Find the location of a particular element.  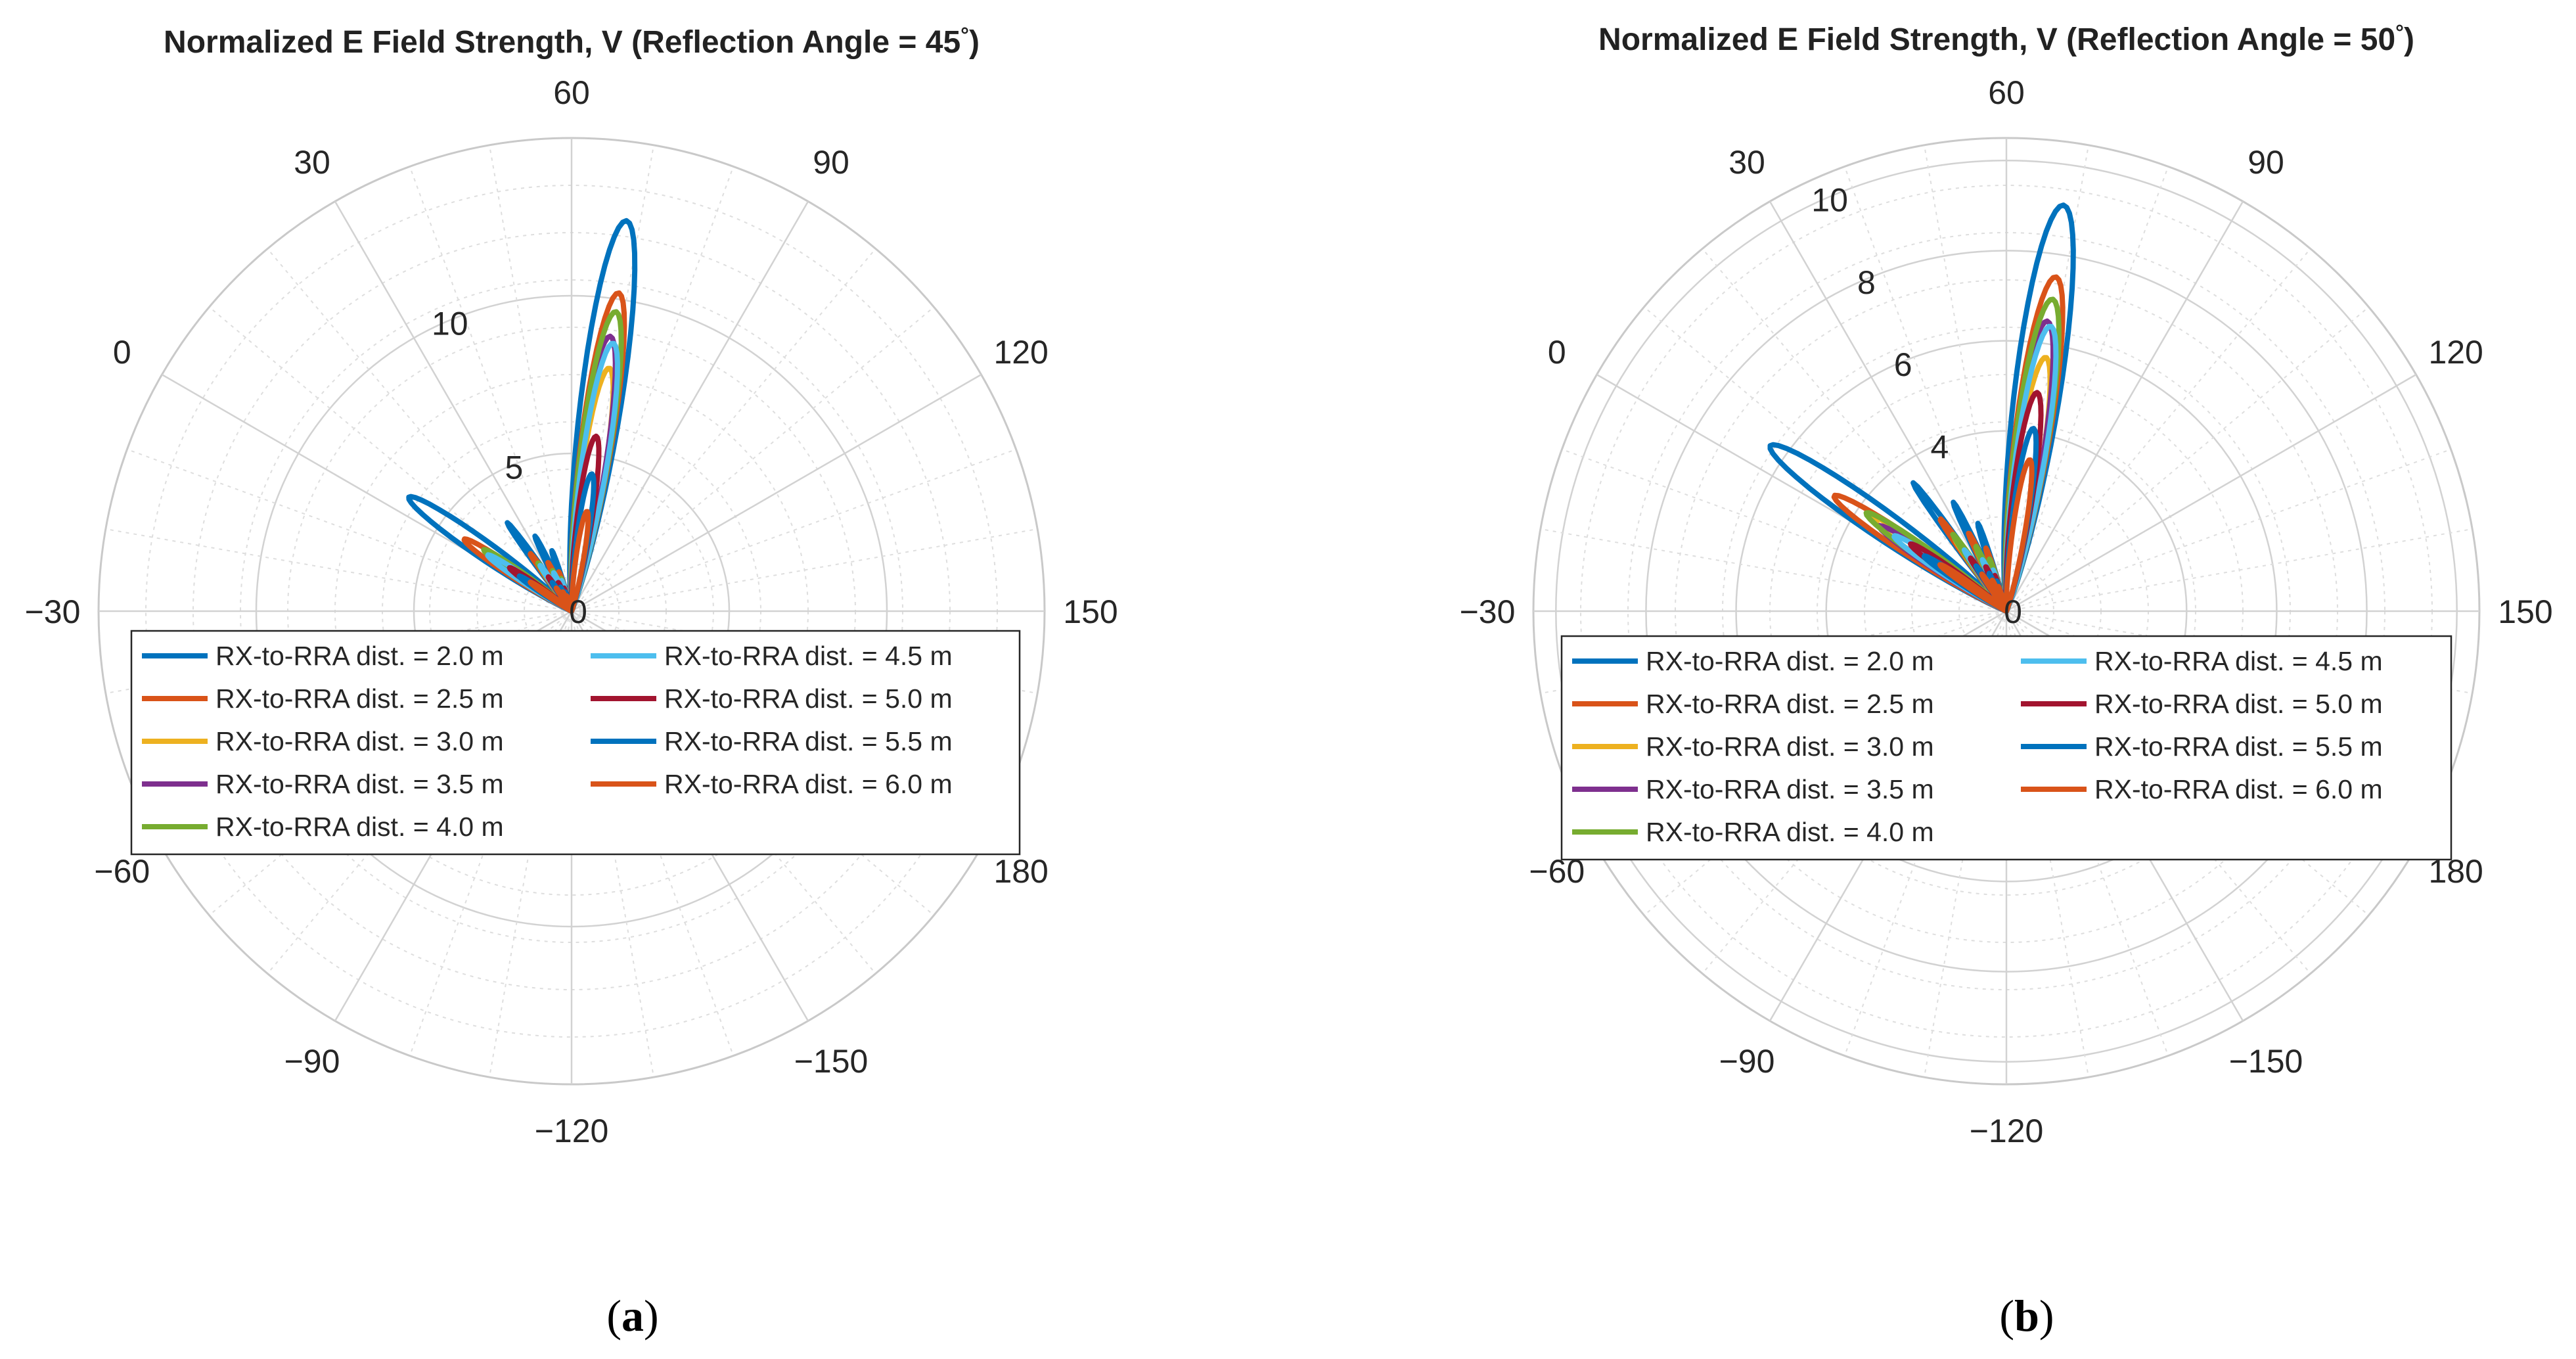

panel-a-legend-label: RX-to-RRA dist. = 3.0 m is located at coordinates (359, 741).